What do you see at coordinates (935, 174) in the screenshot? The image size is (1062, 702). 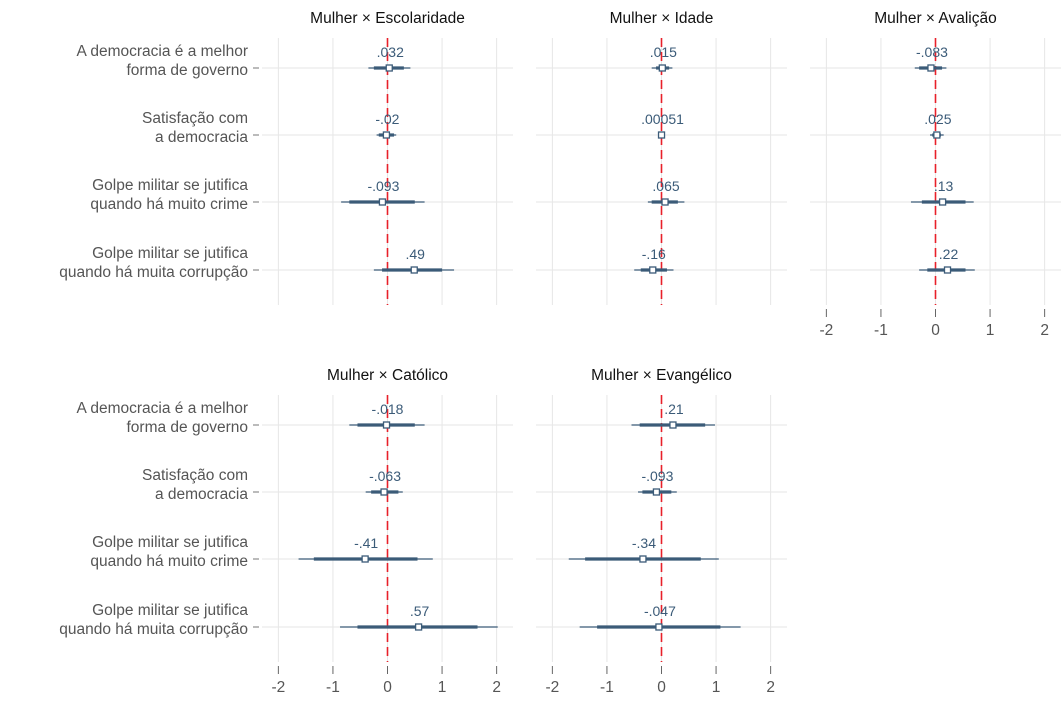 I see `panel-3: Mulher × Avalição -2 -1 0 1 2 -.083 .025 .13 .22` at bounding box center [935, 174].